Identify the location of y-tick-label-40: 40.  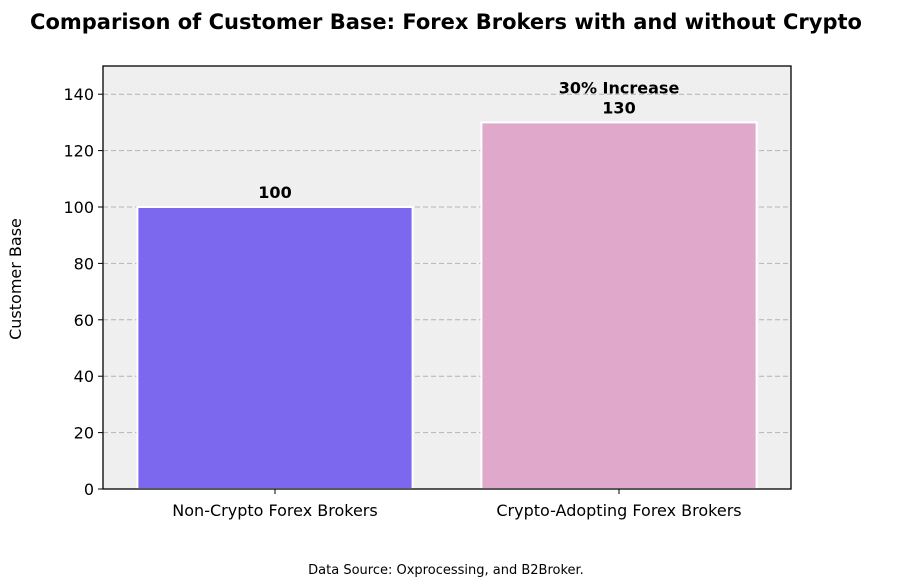
(84, 376).